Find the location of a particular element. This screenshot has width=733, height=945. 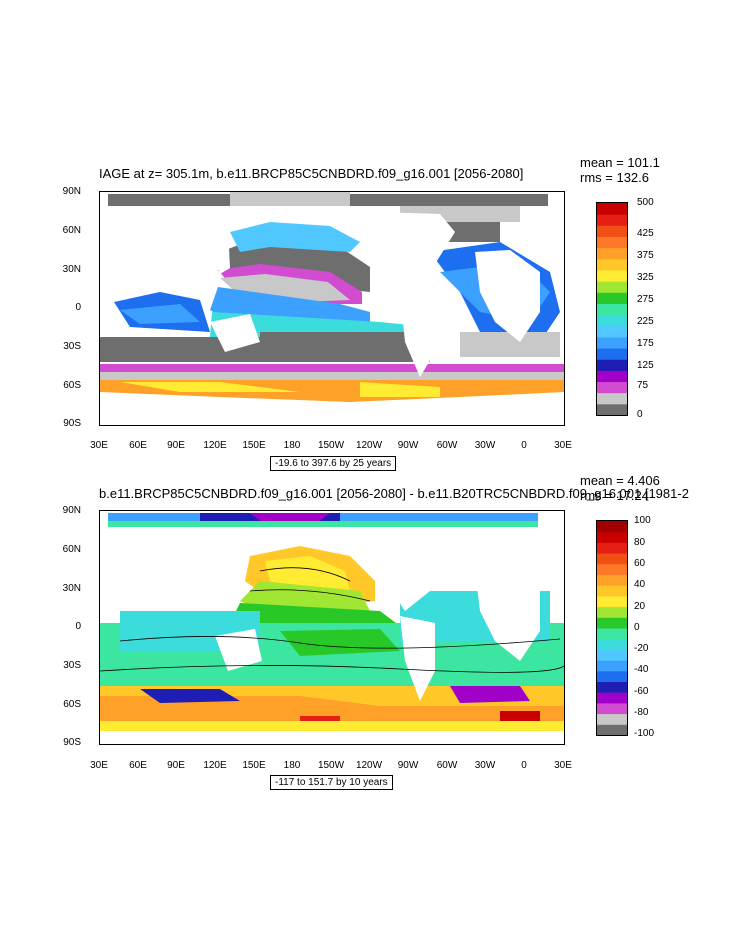

panel2-lon-label: 180 is located at coordinates (292, 765).